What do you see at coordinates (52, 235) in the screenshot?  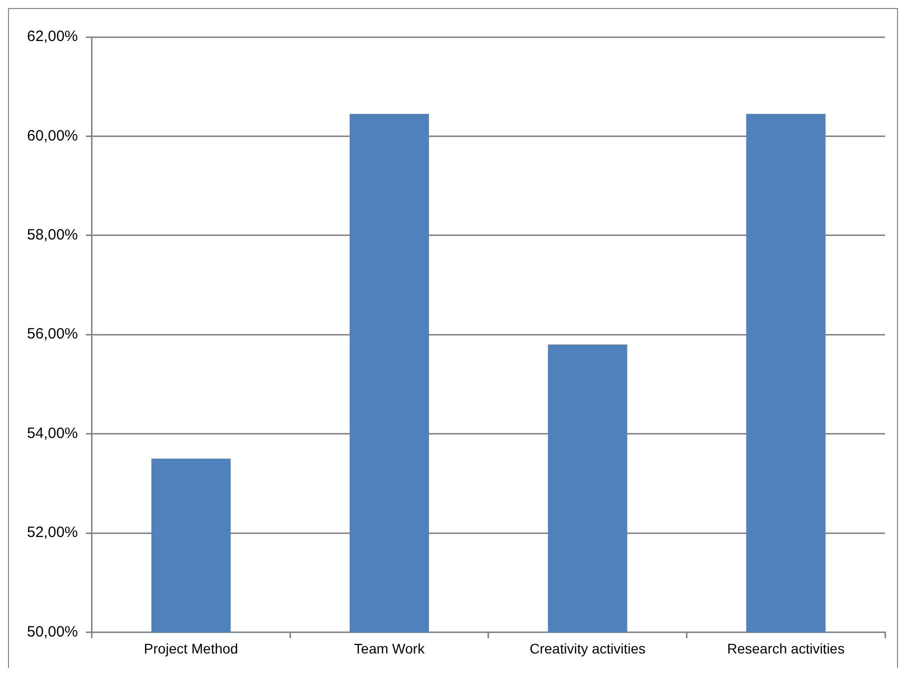 I see `y-tick-label: 58,00%` at bounding box center [52, 235].